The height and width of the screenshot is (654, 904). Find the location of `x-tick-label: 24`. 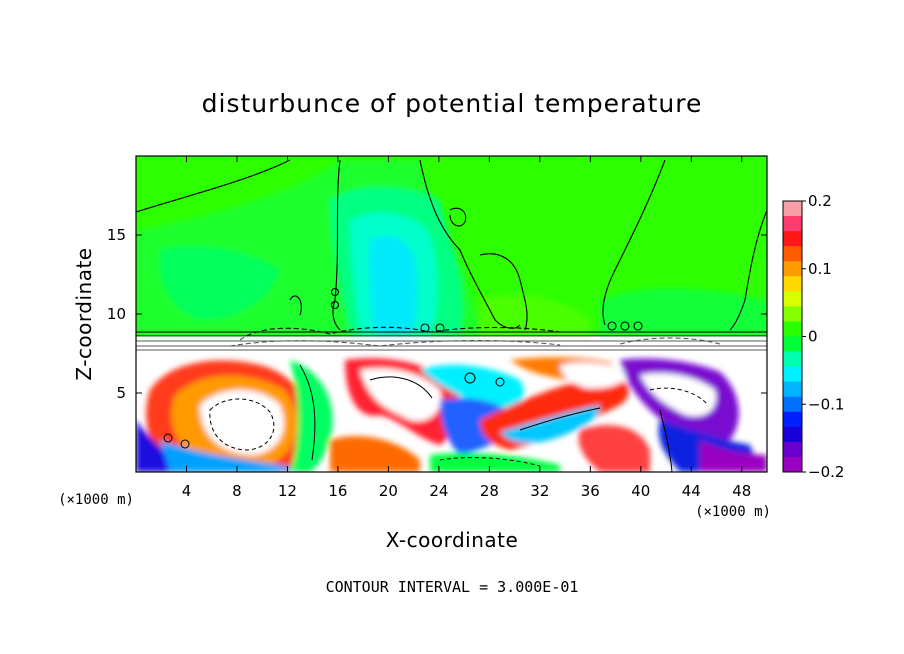

x-tick-label: 24 is located at coordinates (438, 491).